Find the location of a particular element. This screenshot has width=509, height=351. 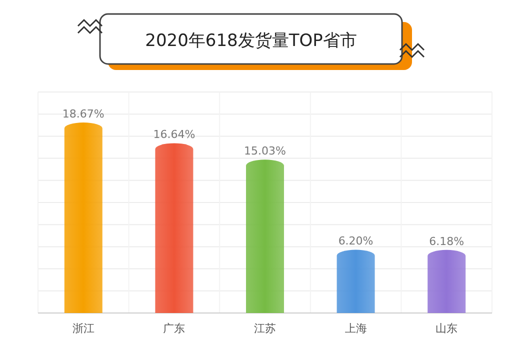

x-tick-label: 广东 is located at coordinates (174, 328).